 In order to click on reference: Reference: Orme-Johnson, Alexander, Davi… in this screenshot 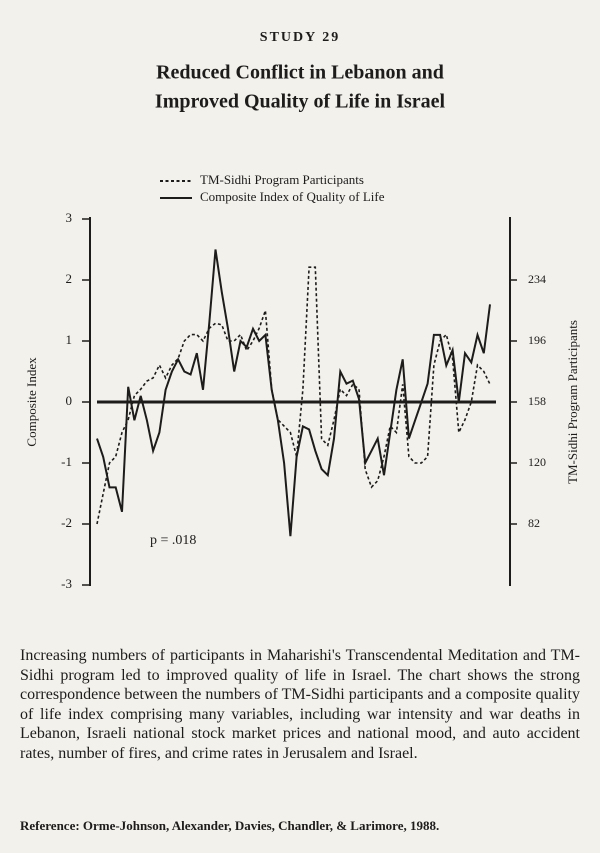, I will do `click(230, 825)`.